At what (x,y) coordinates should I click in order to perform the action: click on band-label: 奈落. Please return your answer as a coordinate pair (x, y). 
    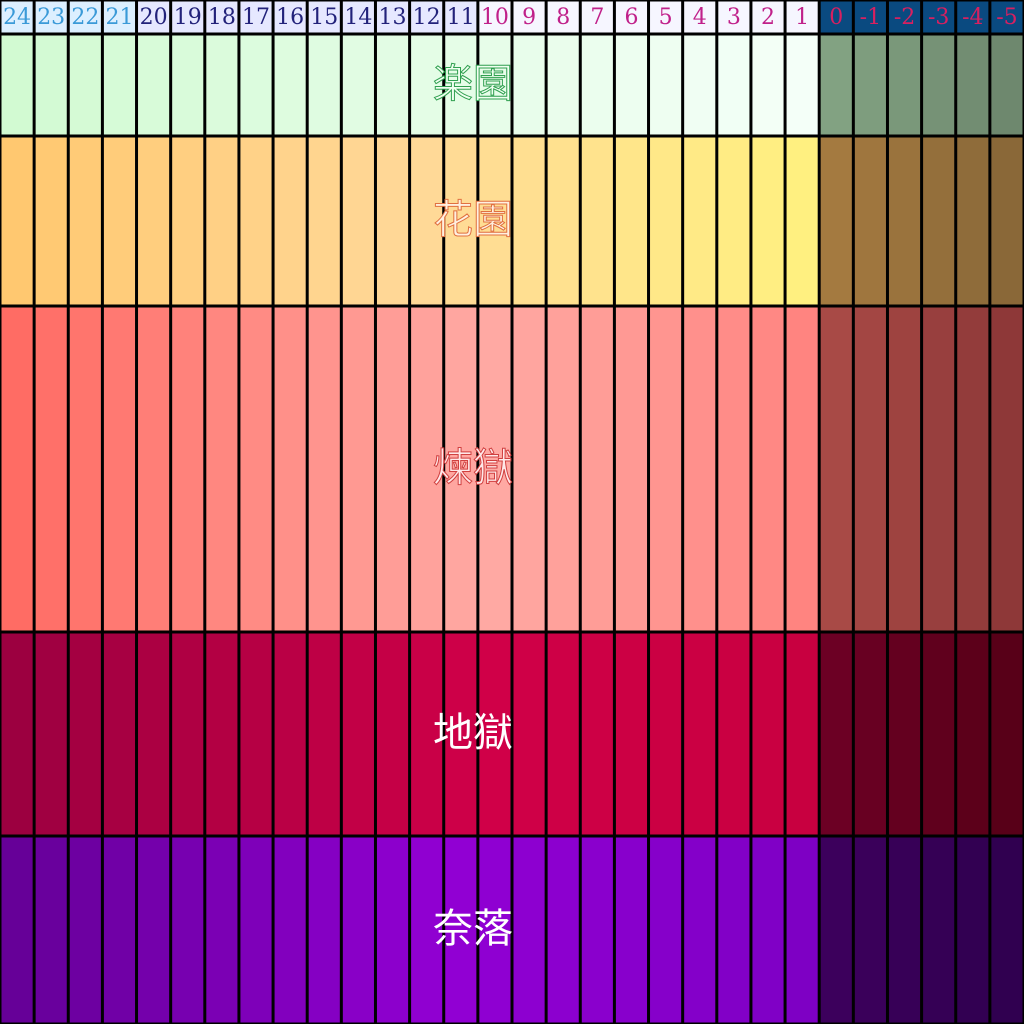
    Looking at the image, I should click on (473, 929).